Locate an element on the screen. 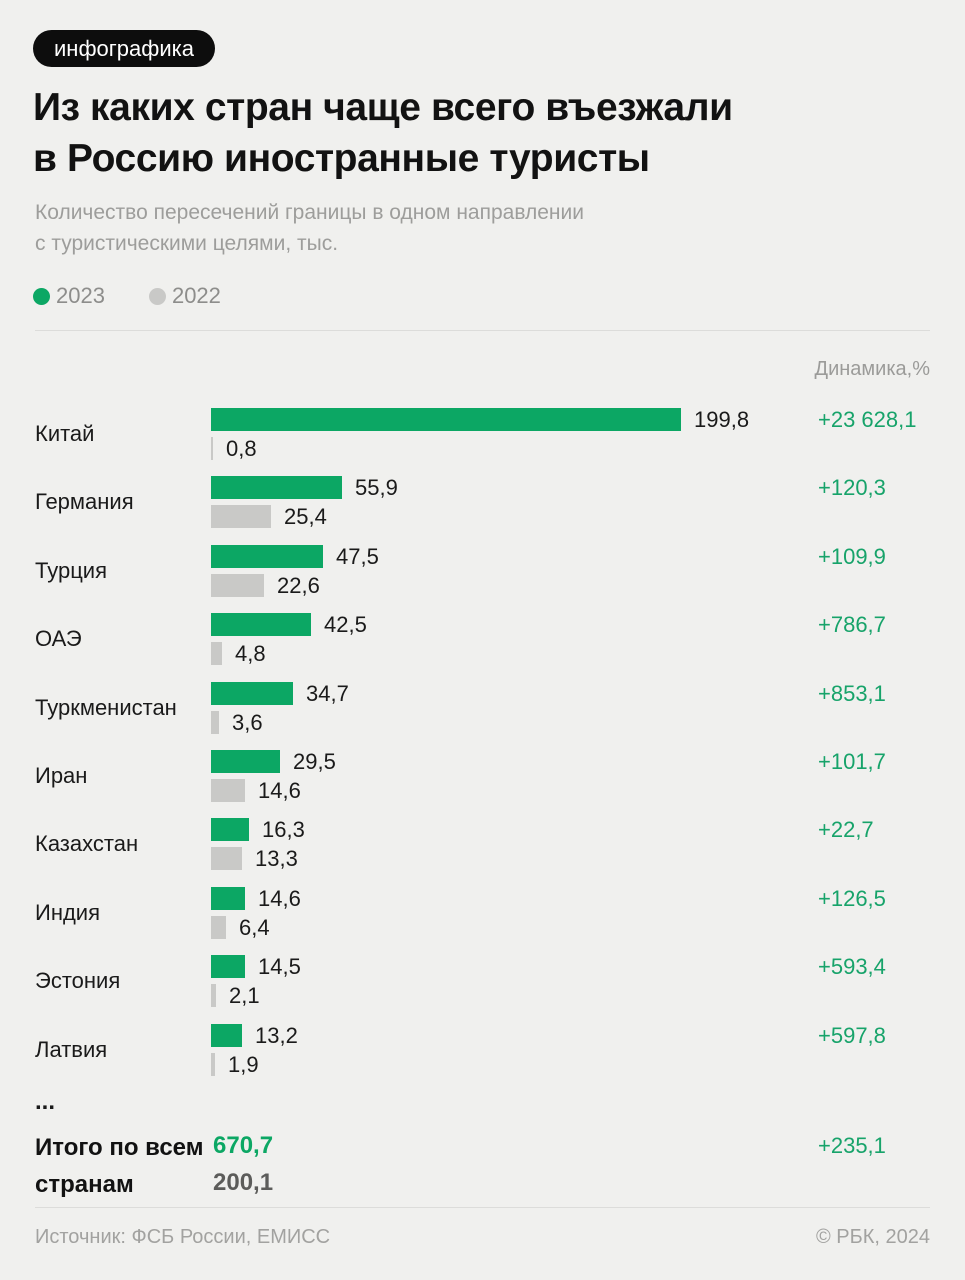 Image resolution: width=965 pixels, height=1280 pixels. bar-value-2023: 16,3 is located at coordinates (283, 829).